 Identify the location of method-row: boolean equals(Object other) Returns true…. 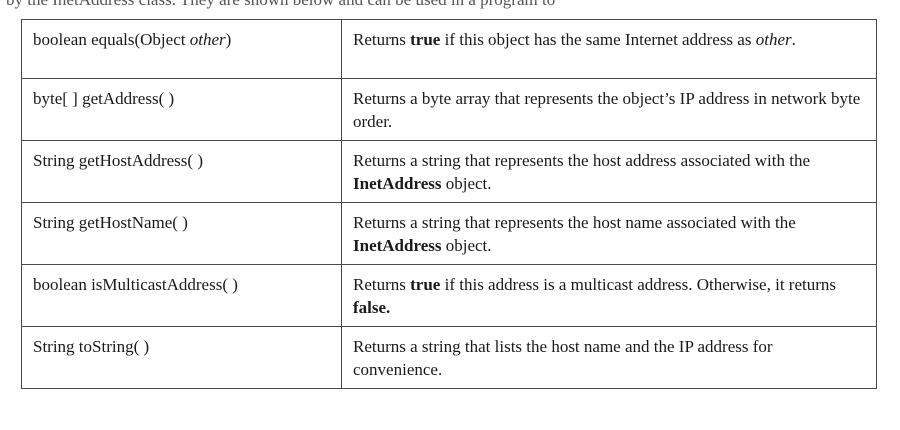
(449, 49).